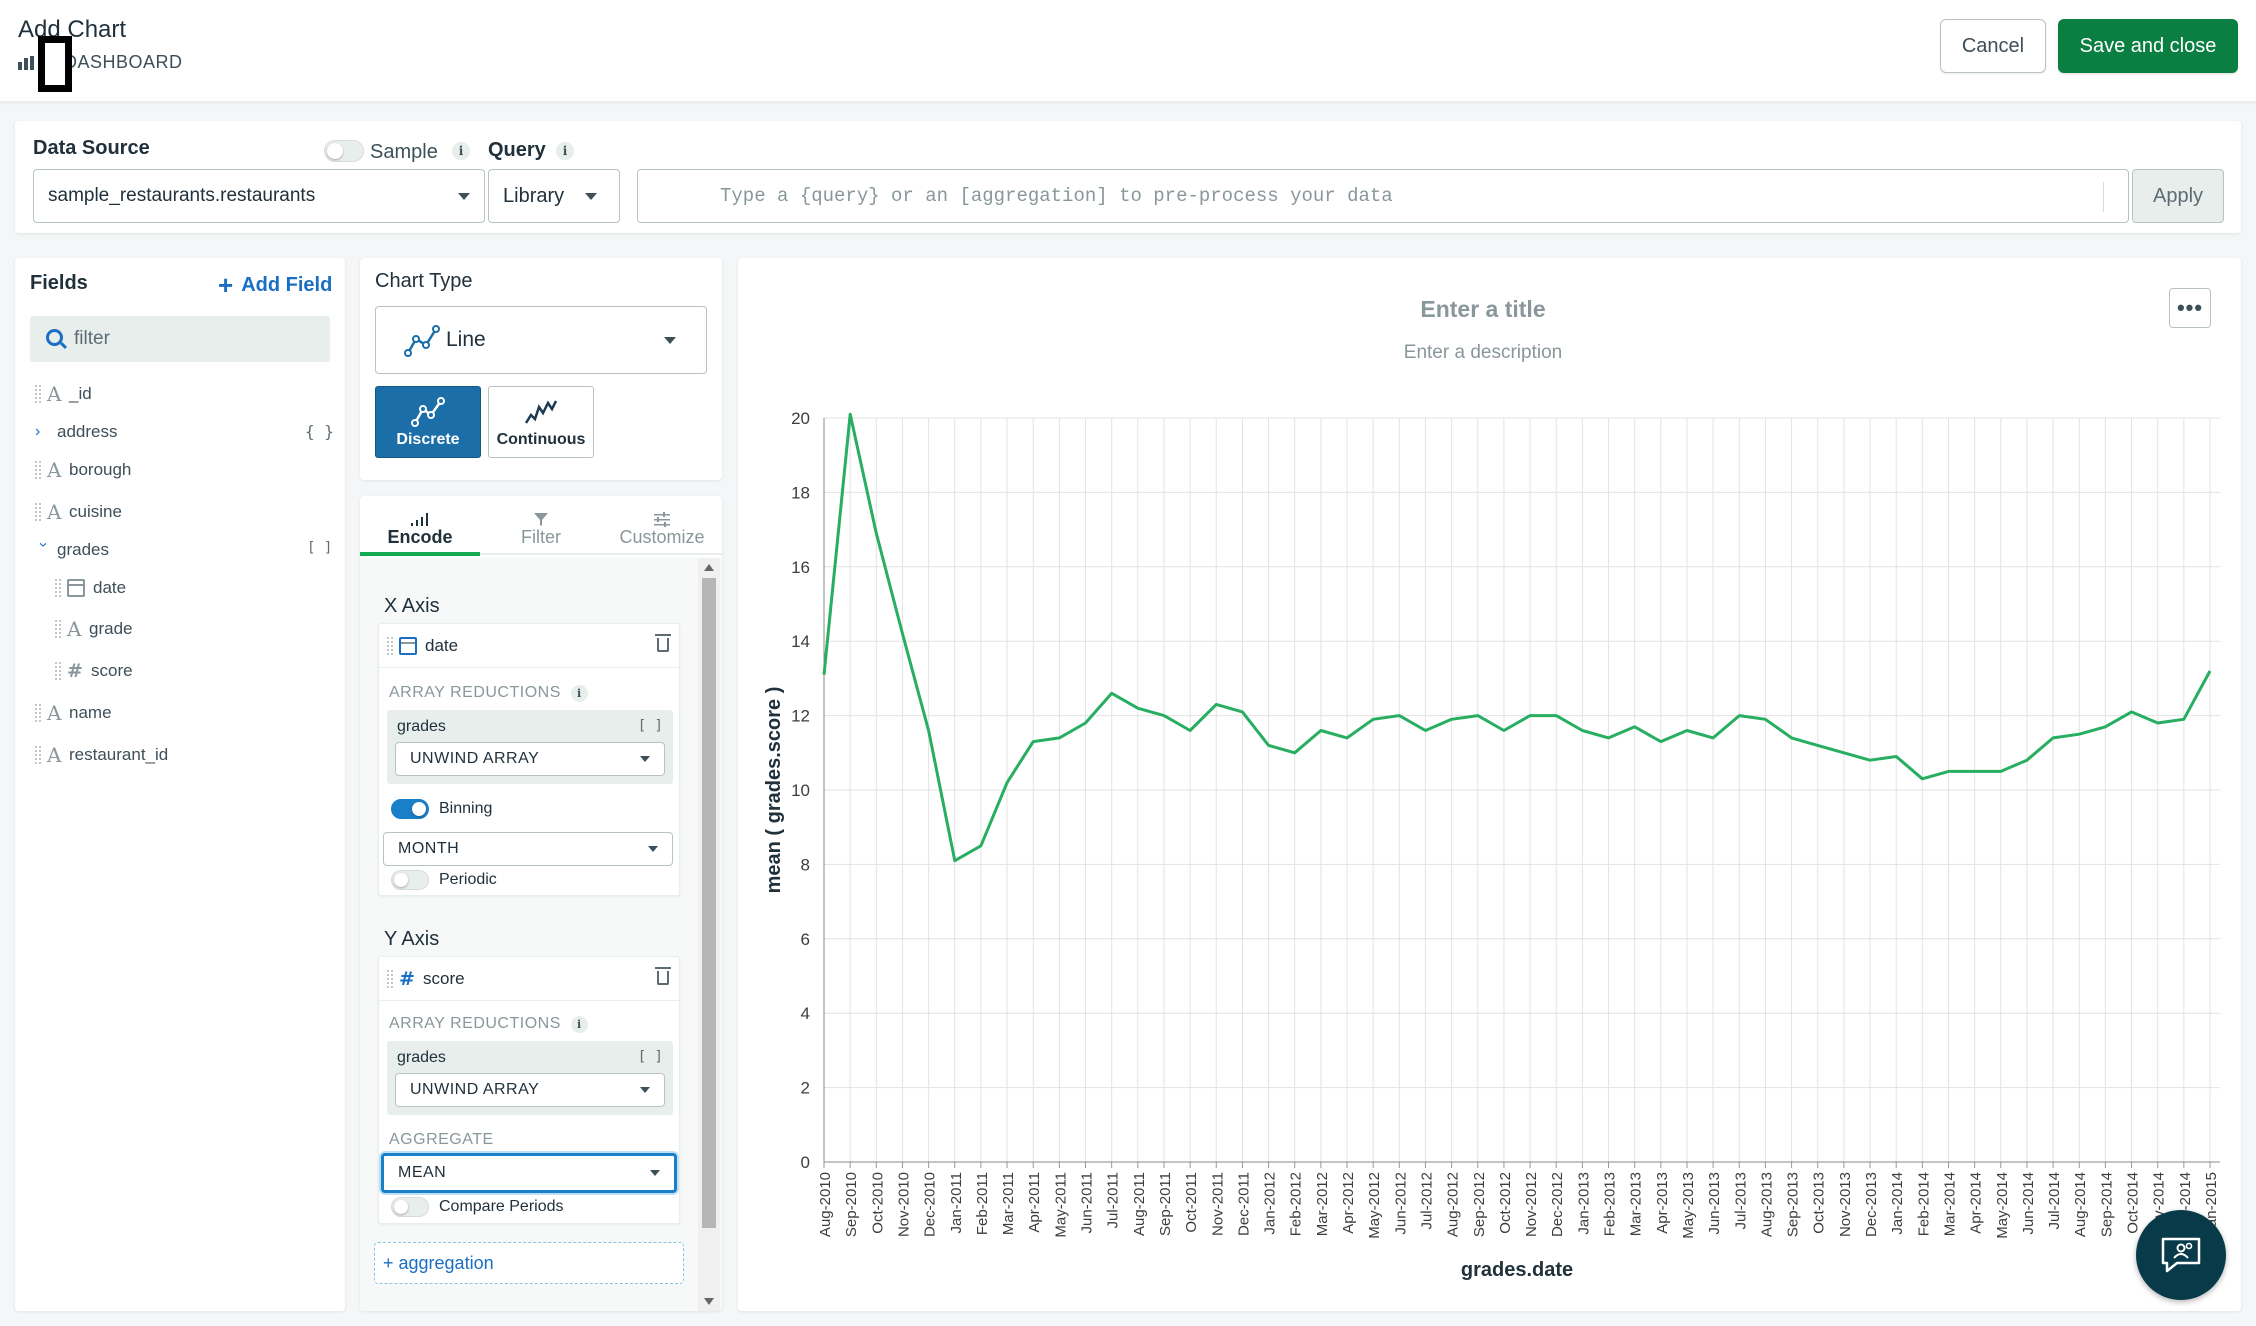  Describe the element at coordinates (1483, 309) in the screenshot. I see `chart-title-input: Enter a title` at that location.